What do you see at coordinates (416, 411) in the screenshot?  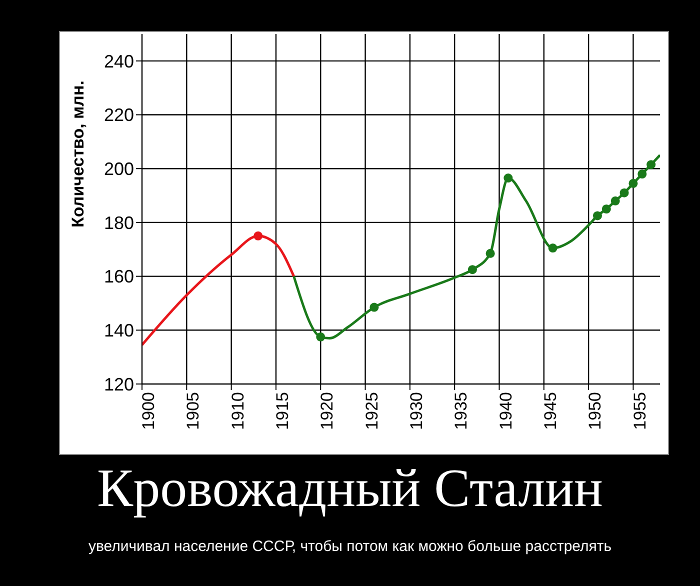 I see `x-tick-label: 1930` at bounding box center [416, 411].